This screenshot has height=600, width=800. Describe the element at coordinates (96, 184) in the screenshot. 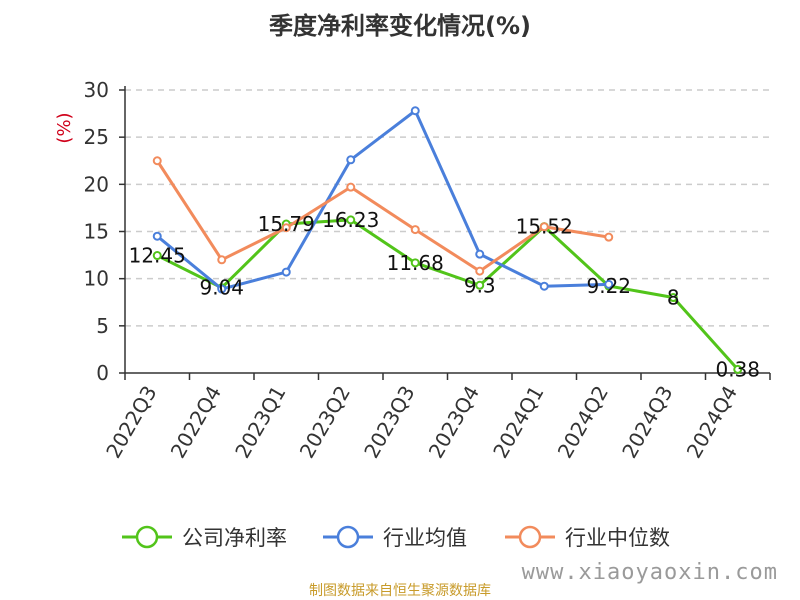

I see `y-tick-label: 20` at that location.